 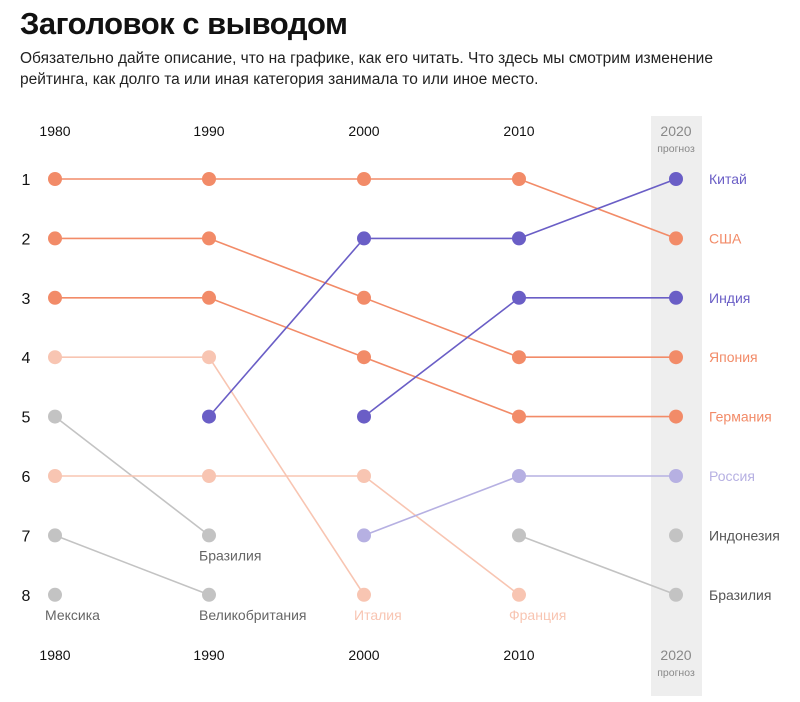 What do you see at coordinates (26, 477) in the screenshot?
I see `y-tick-label-6: 6` at bounding box center [26, 477].